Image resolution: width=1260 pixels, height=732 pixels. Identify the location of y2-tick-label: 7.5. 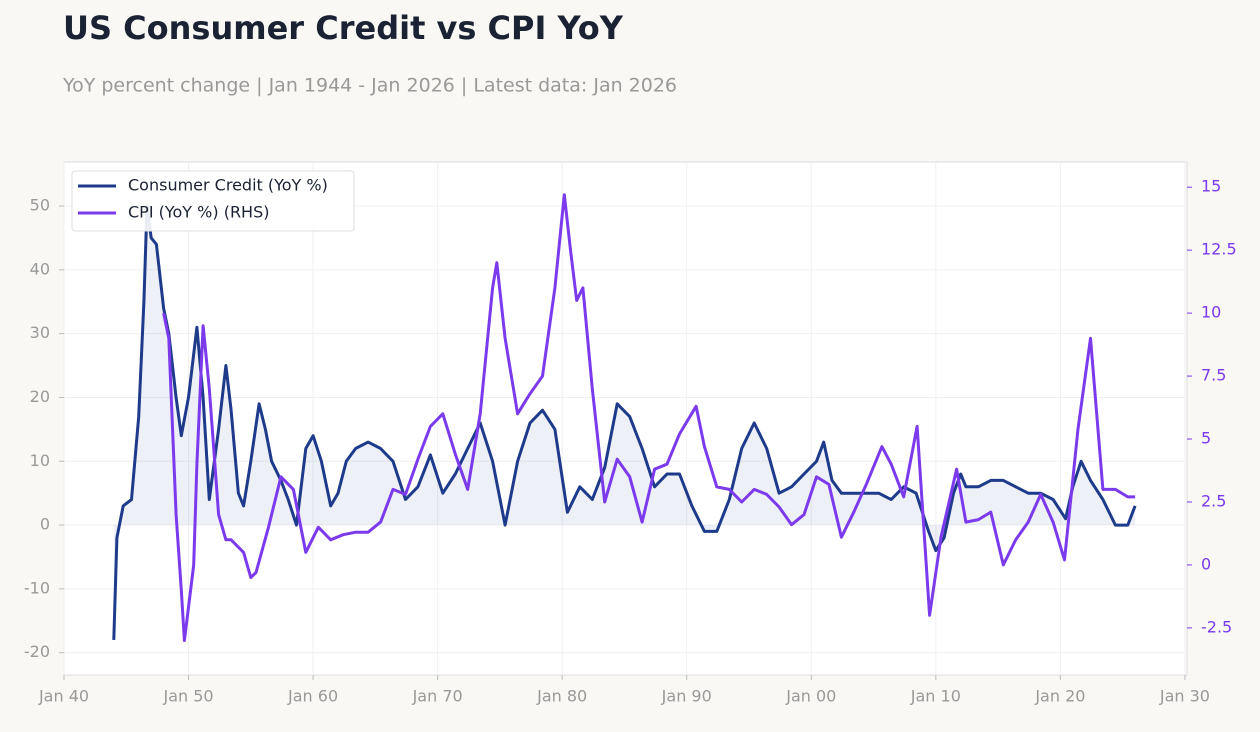
(1213, 375).